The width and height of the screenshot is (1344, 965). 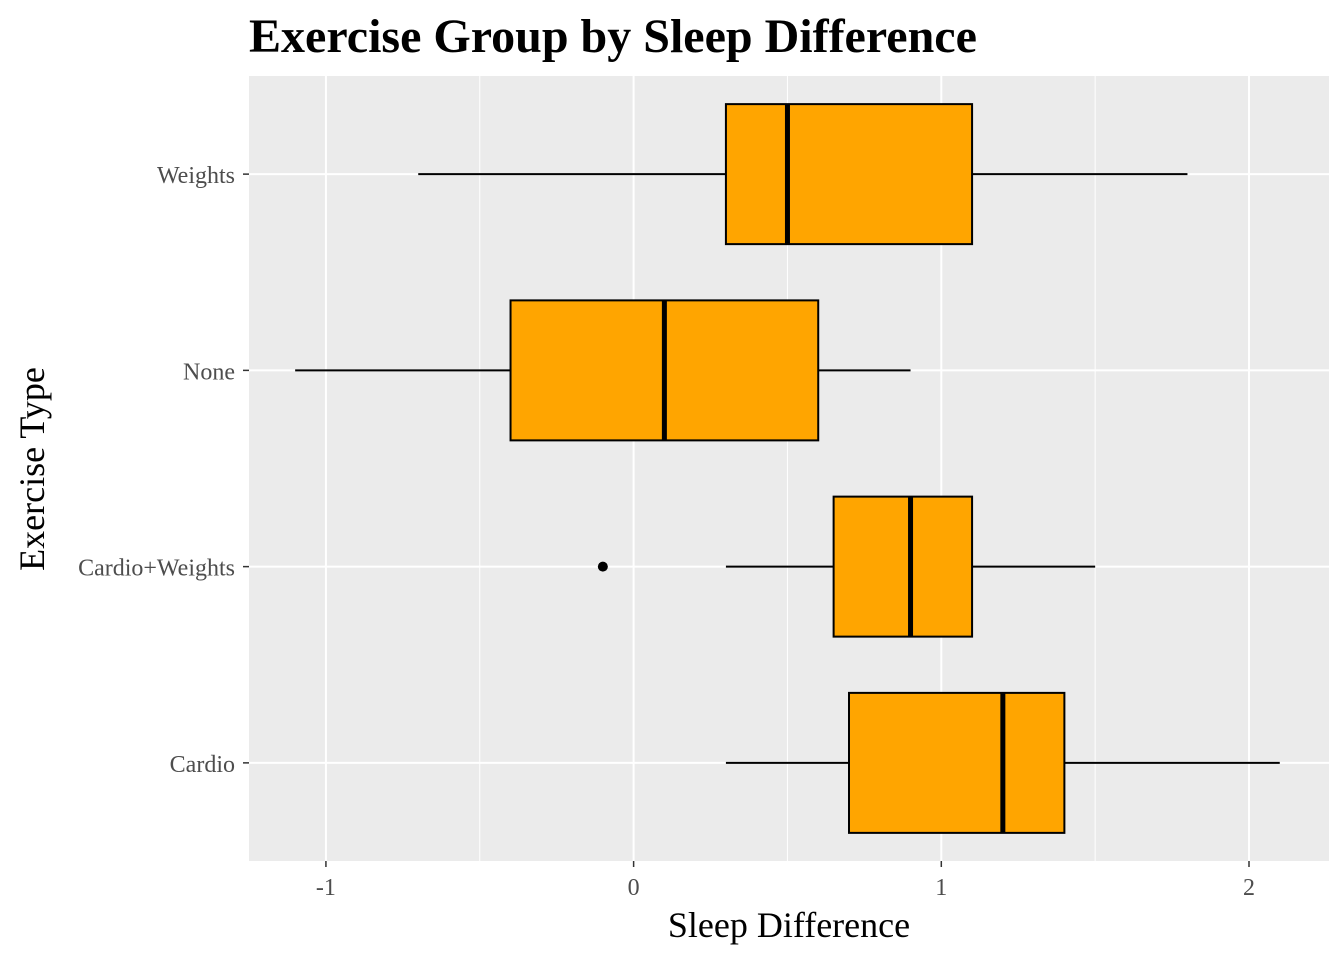 What do you see at coordinates (326, 888) in the screenshot?
I see `x-tick-label: -1` at bounding box center [326, 888].